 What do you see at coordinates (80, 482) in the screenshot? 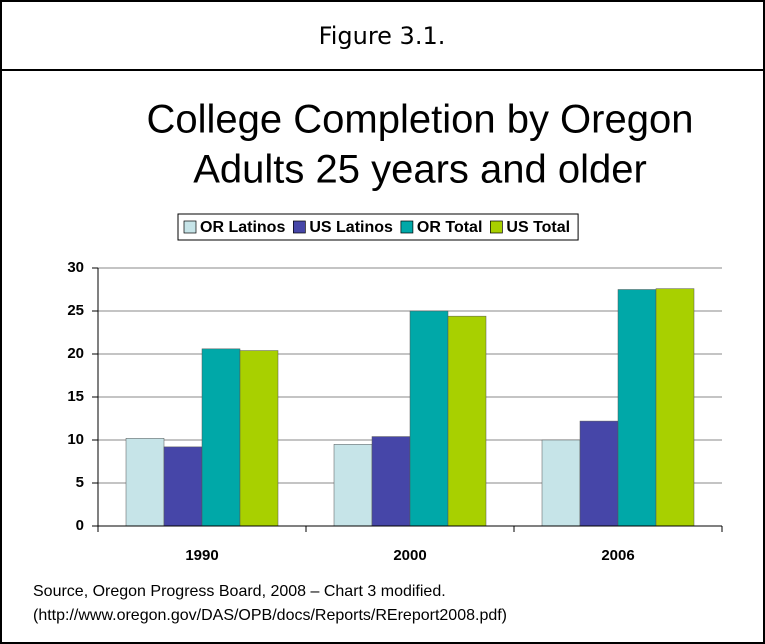
I see `y-tick-label: 5` at bounding box center [80, 482].